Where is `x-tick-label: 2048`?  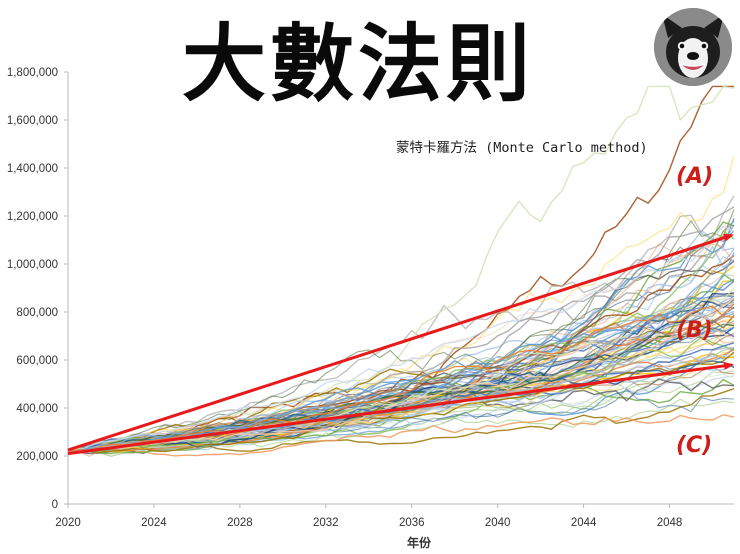
x-tick-label: 2048 is located at coordinates (670, 523).